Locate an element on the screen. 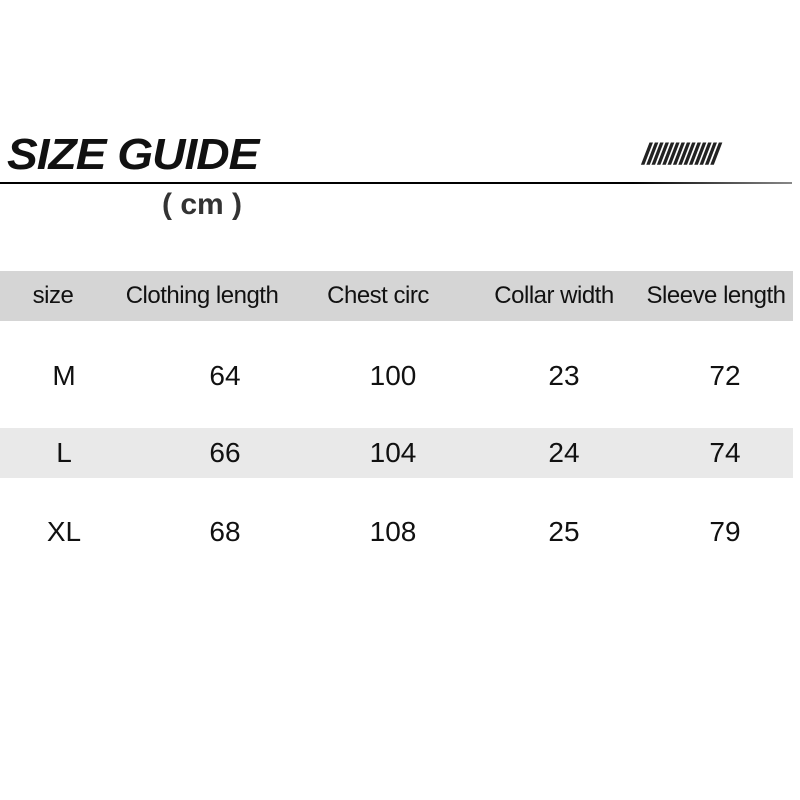 The width and height of the screenshot is (800, 800). header-collar-width: Collar width is located at coordinates (554, 295).